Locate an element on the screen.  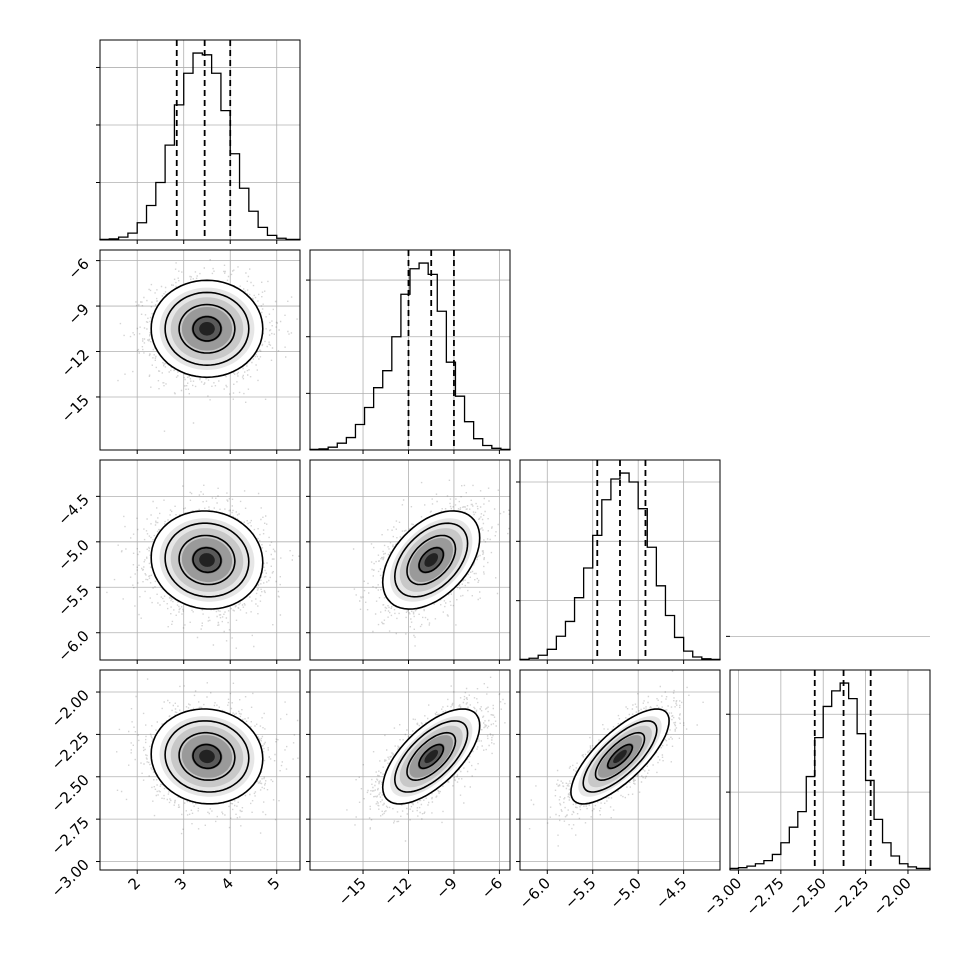
x-tick-label: −2.25 is located at coordinates (849, 896).